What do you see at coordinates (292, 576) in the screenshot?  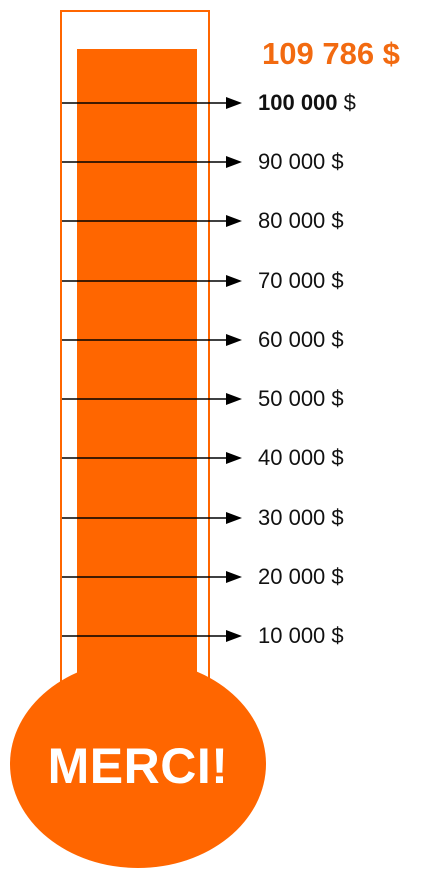 I see `marker-amount: 20 000` at bounding box center [292, 576].